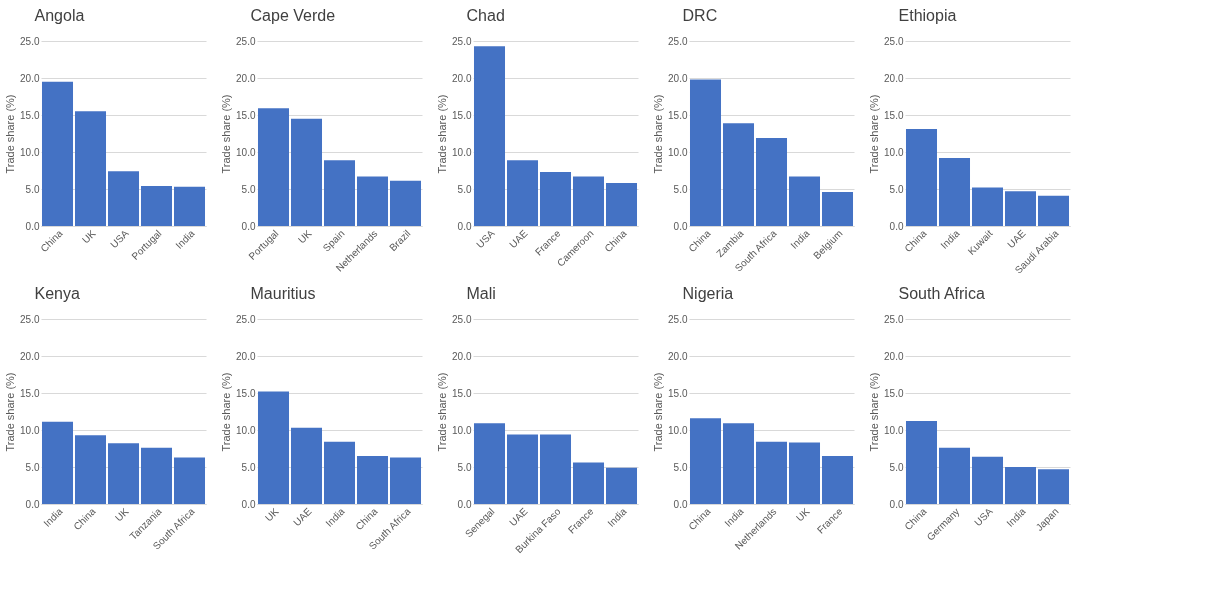 This screenshot has width=1207, height=596. What do you see at coordinates (59, 15) in the screenshot?
I see `chart-title: Angola` at bounding box center [59, 15].